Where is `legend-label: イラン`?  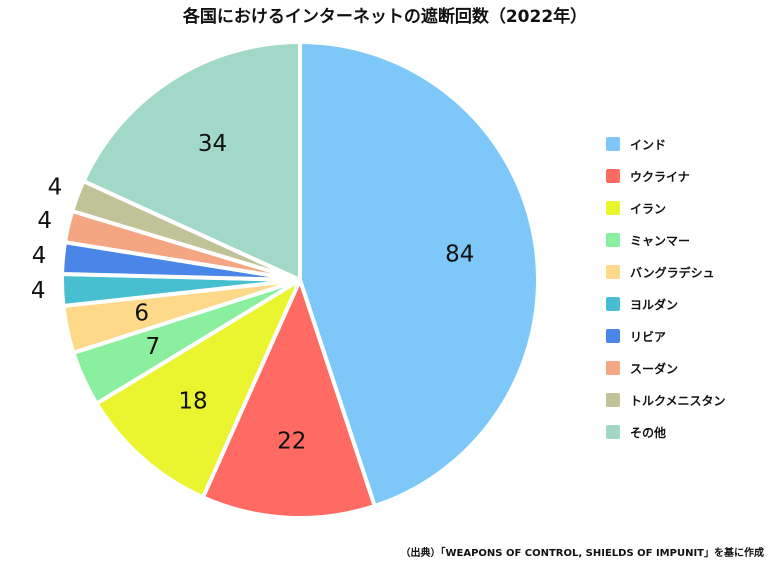 legend-label: イラン is located at coordinates (648, 208).